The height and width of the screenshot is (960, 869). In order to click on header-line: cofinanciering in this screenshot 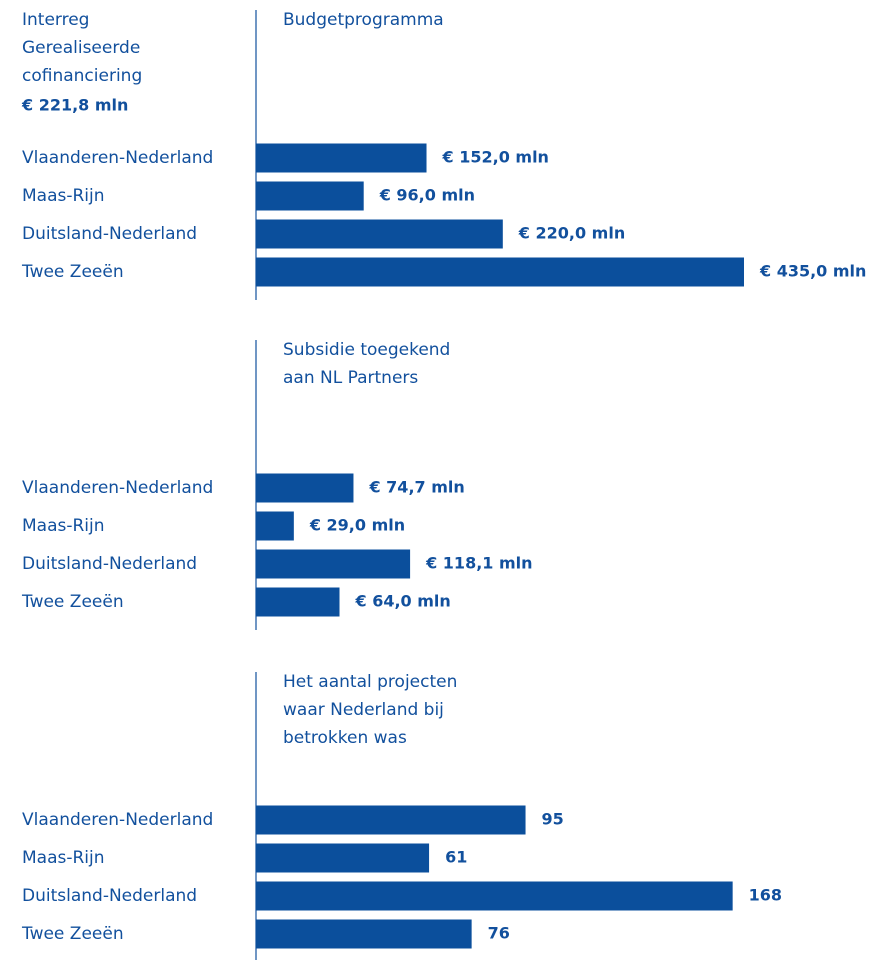, I will do `click(82, 76)`.